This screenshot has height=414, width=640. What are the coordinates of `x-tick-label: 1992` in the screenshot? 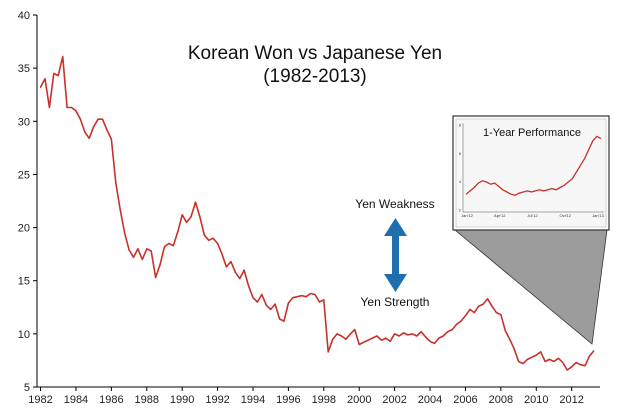 It's located at (217, 400).